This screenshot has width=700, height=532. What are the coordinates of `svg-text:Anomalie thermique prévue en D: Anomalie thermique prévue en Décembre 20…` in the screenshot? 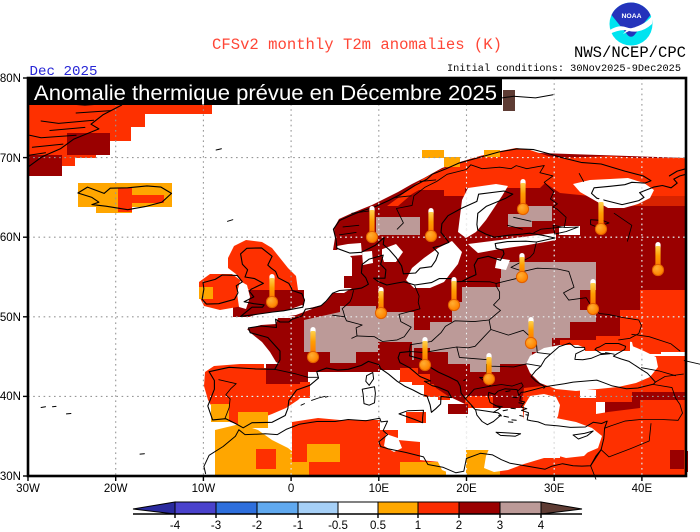 It's located at (265, 93).